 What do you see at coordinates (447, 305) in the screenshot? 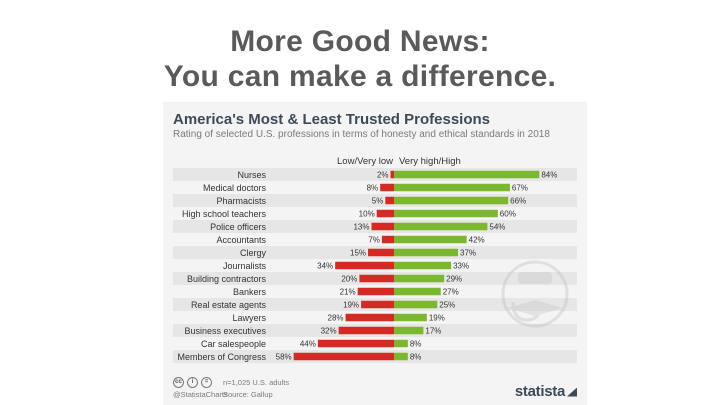
I see `value-label-high: 25%` at bounding box center [447, 305].